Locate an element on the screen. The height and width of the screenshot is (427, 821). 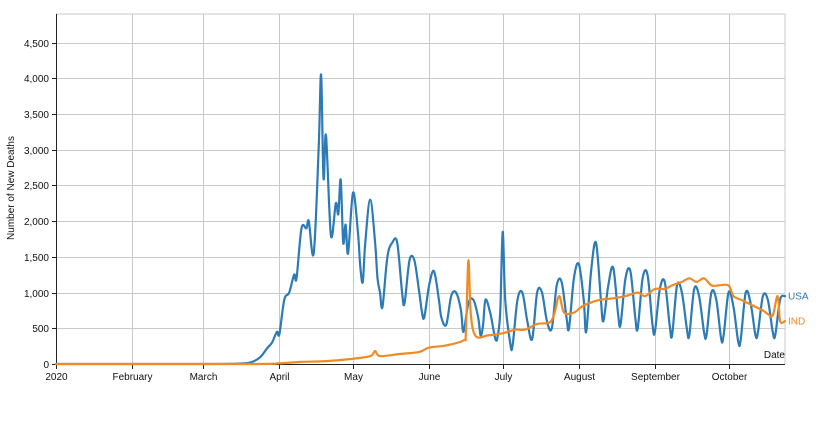
series-label-ind: IND is located at coordinates (796, 322).